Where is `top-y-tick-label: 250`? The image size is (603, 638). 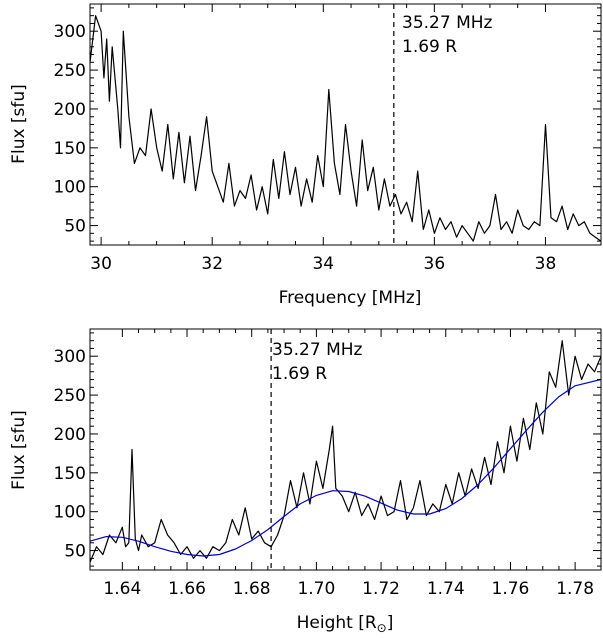
top-y-tick-label: 250 is located at coordinates (70, 71).